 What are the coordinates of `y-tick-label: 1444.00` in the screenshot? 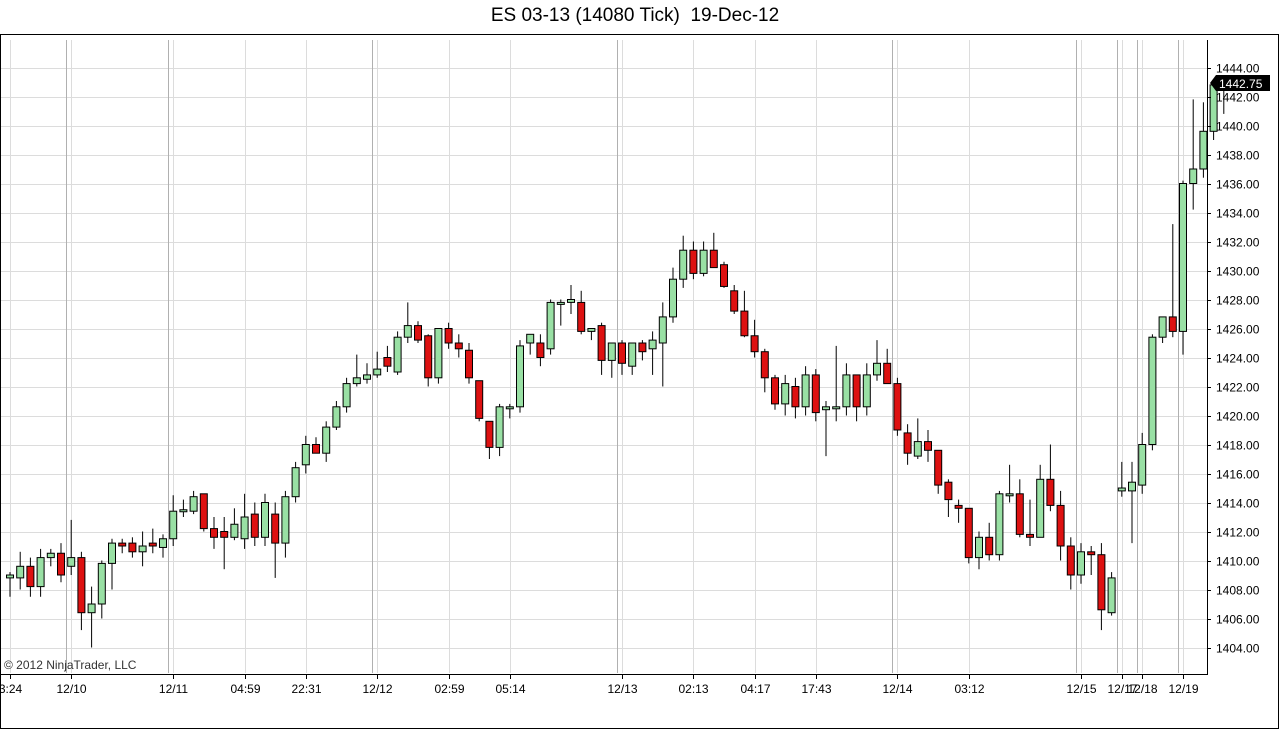 It's located at (1238, 69).